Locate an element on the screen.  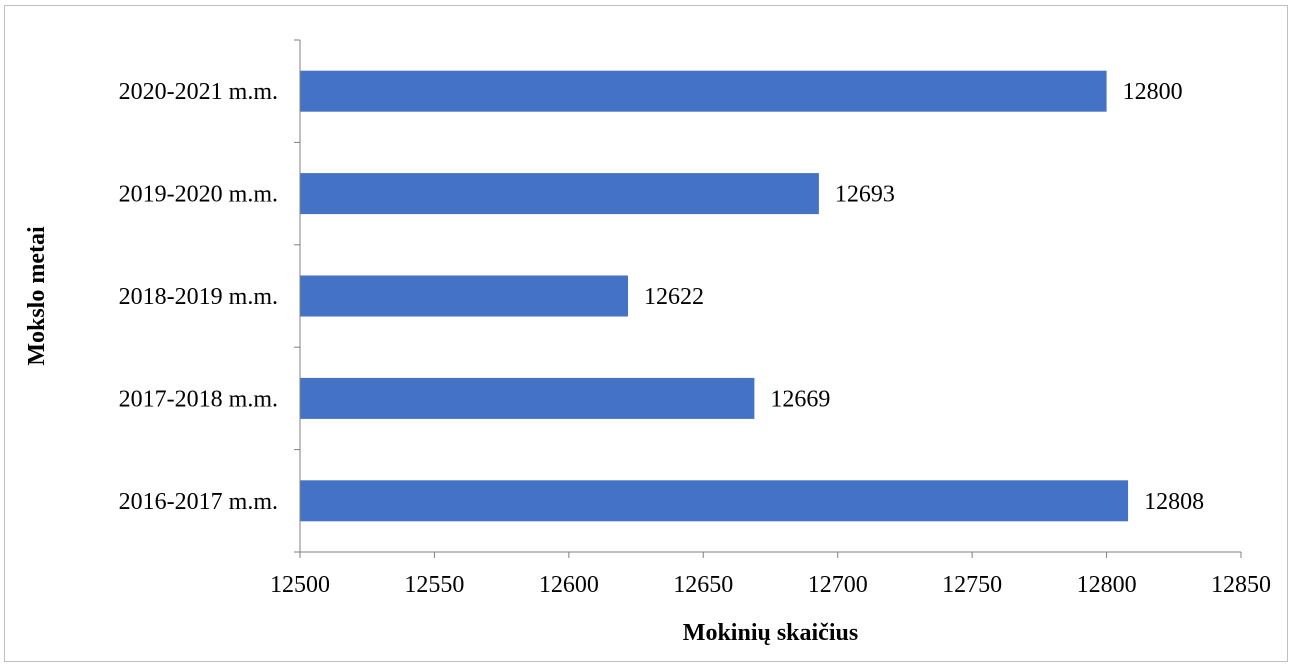
x-tick-label: 12850 is located at coordinates (1241, 585).